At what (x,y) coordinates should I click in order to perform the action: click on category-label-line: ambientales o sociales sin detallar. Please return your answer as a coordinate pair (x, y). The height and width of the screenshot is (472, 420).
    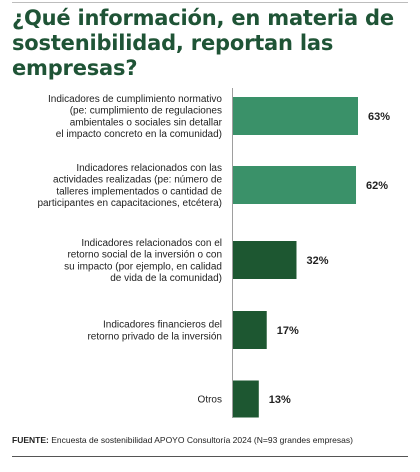
    Looking at the image, I should click on (146, 122).